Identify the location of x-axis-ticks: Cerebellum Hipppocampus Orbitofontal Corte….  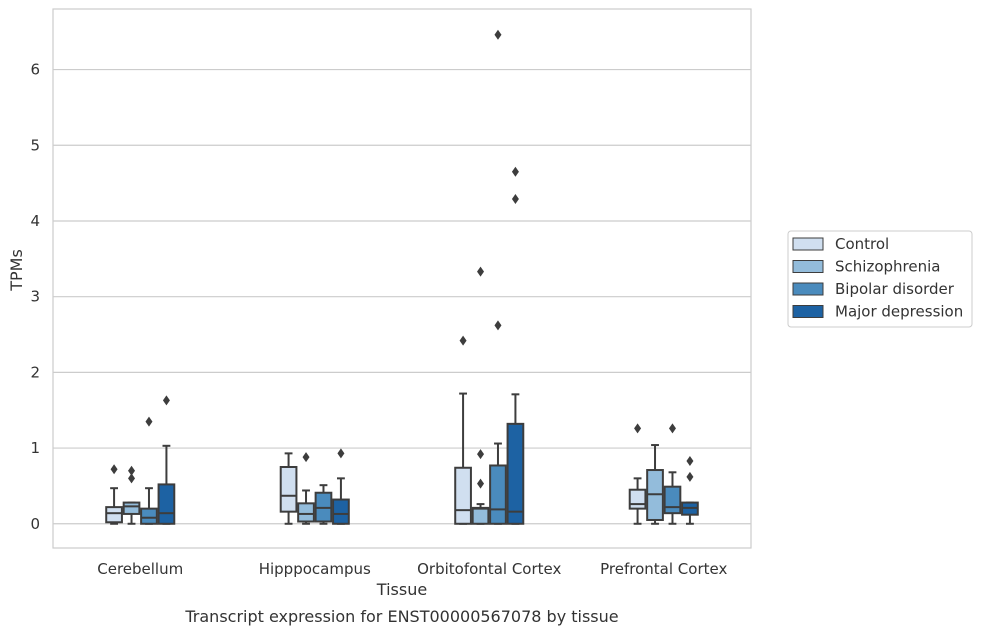
(412, 569).